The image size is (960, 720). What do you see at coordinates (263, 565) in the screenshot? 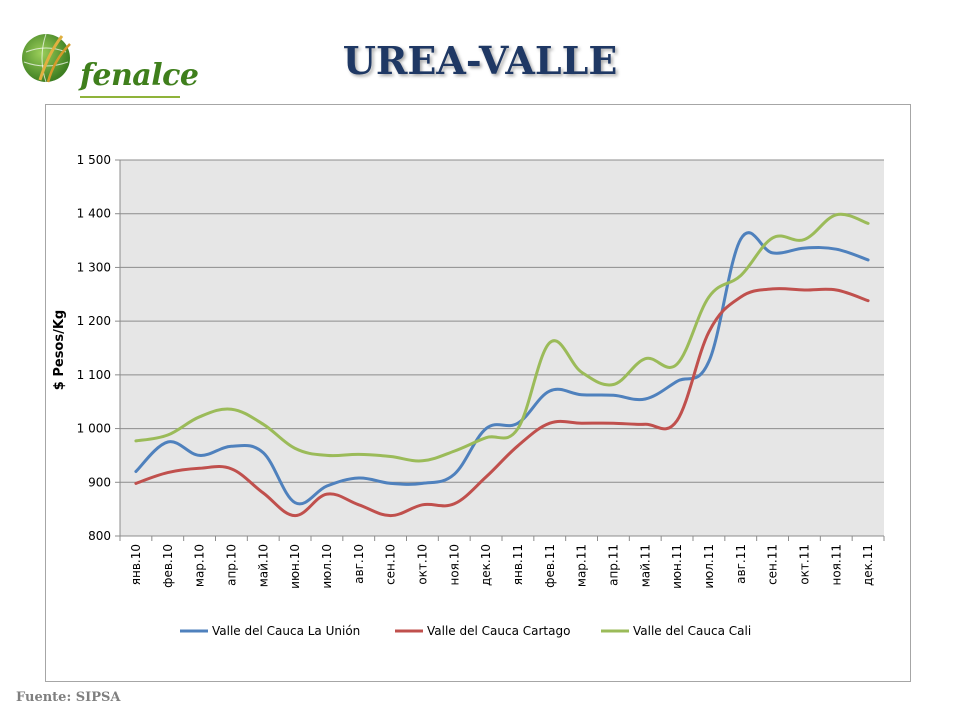
I see `x-tick-label: май.10` at bounding box center [263, 565].